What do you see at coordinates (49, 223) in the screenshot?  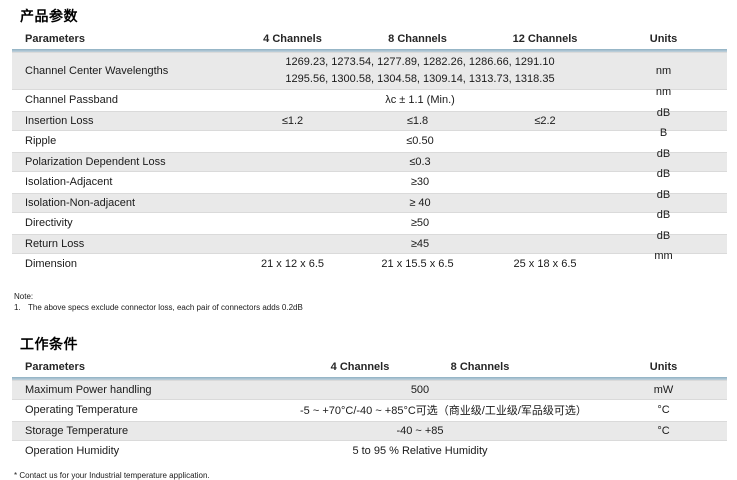 I see `row-param-label: Directivity` at bounding box center [49, 223].